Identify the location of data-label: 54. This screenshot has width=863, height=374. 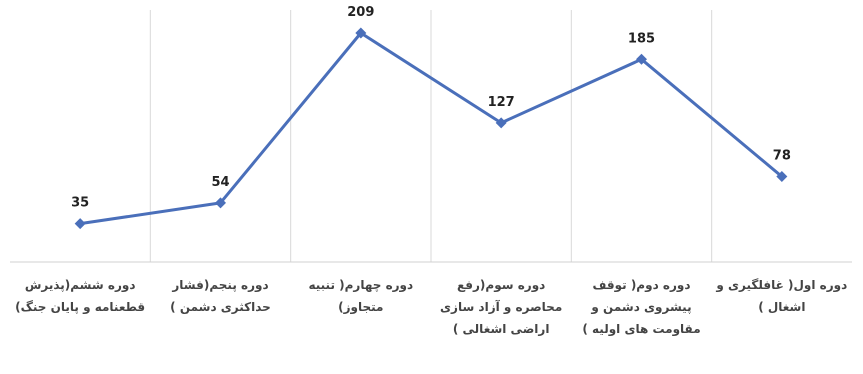
(220, 182).